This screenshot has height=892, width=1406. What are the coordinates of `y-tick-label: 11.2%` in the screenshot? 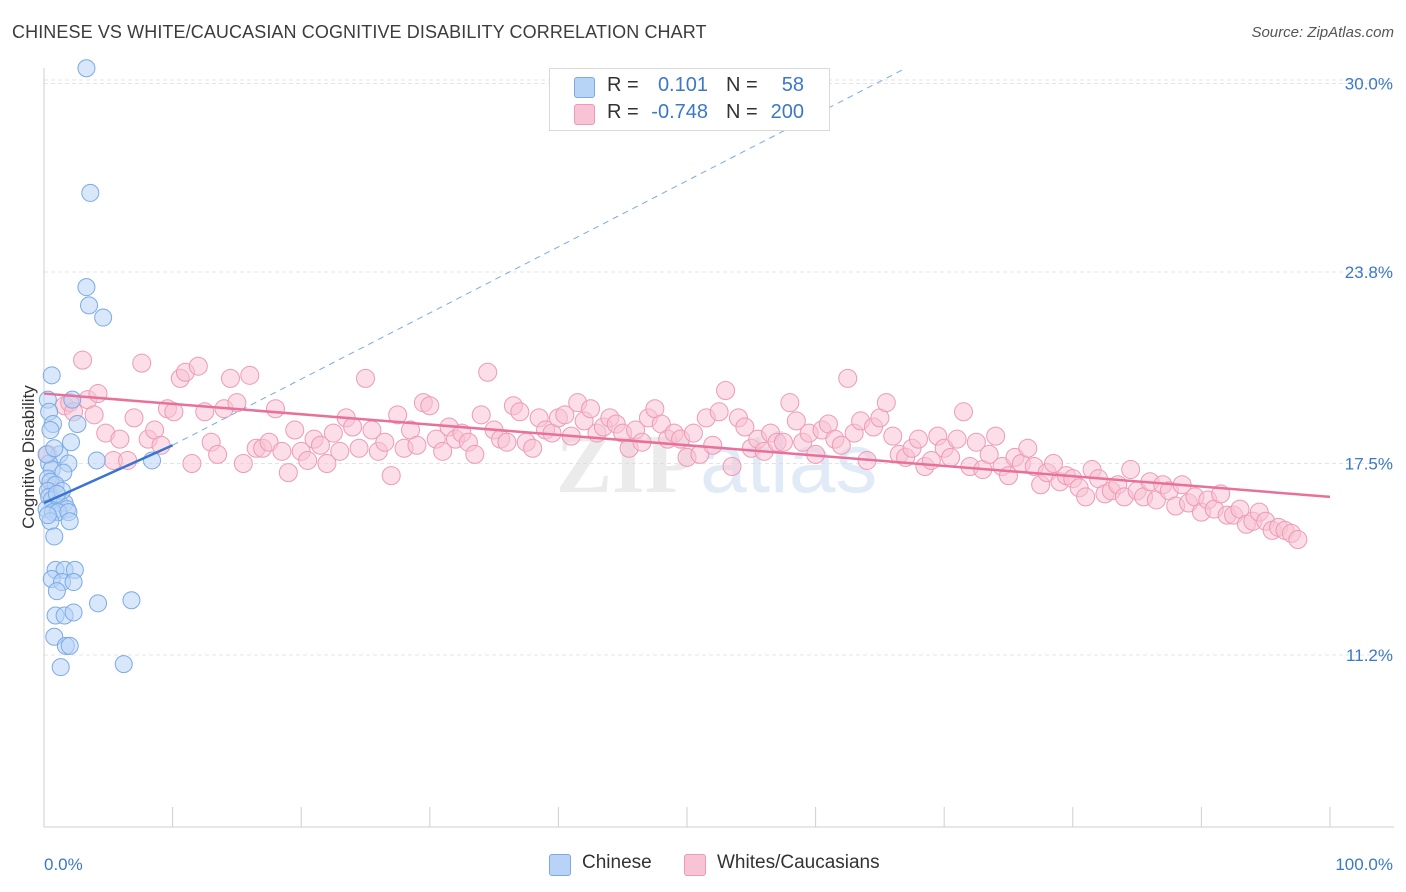 It's located at (1369, 655).